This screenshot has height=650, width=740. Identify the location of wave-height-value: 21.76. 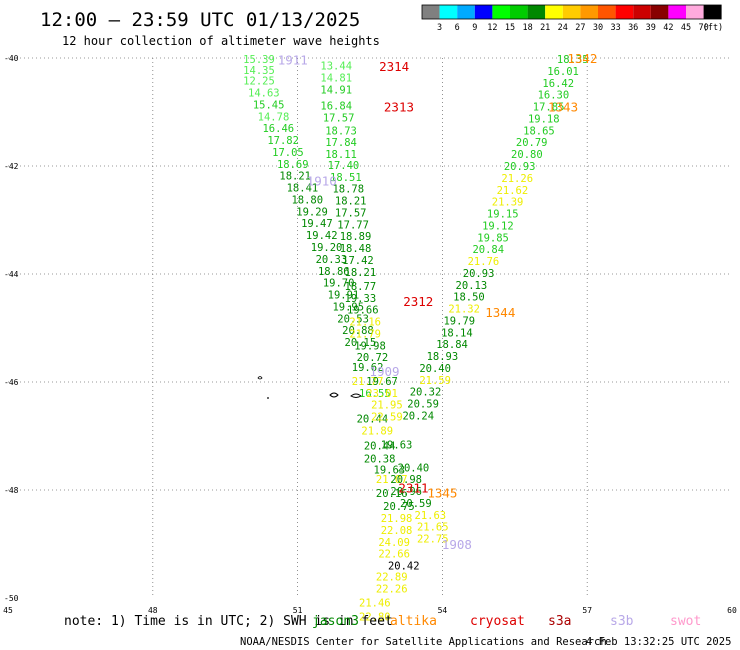
(484, 262).